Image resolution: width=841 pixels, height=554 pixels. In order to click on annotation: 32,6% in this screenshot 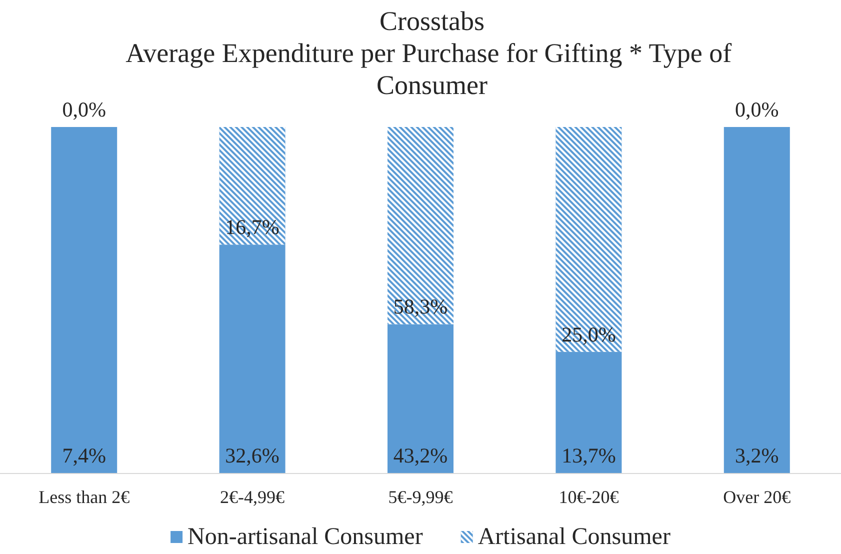, I will do `click(252, 456)`.